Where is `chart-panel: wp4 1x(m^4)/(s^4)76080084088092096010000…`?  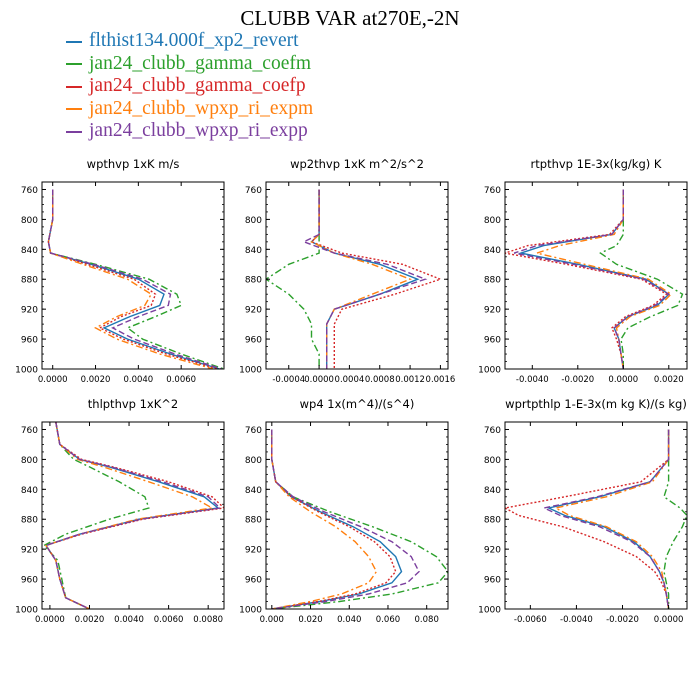
chart-panel: wp4 1x(m^4)/(s^4)76080084088092096010000… is located at coordinates (344, 511).